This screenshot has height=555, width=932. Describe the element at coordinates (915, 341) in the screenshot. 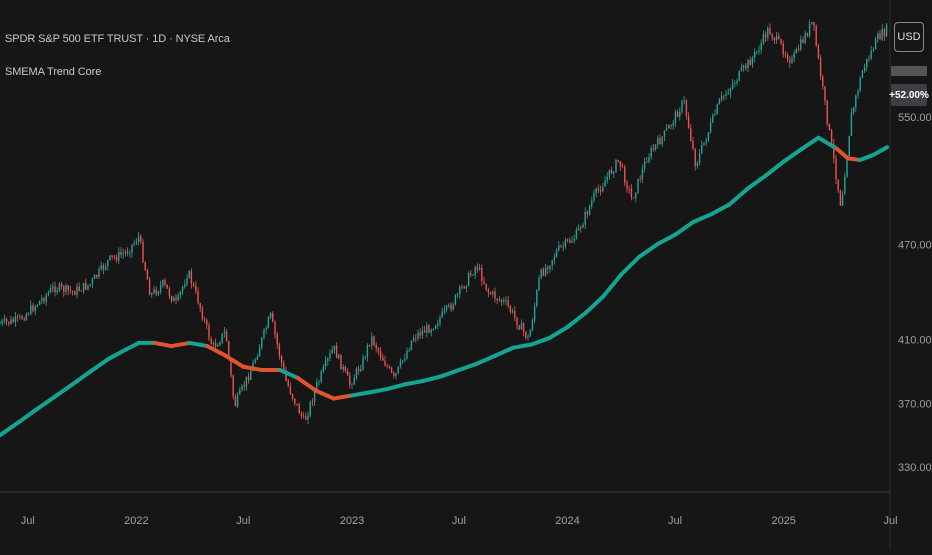

I see `y-tick-label: 410.00` at that location.